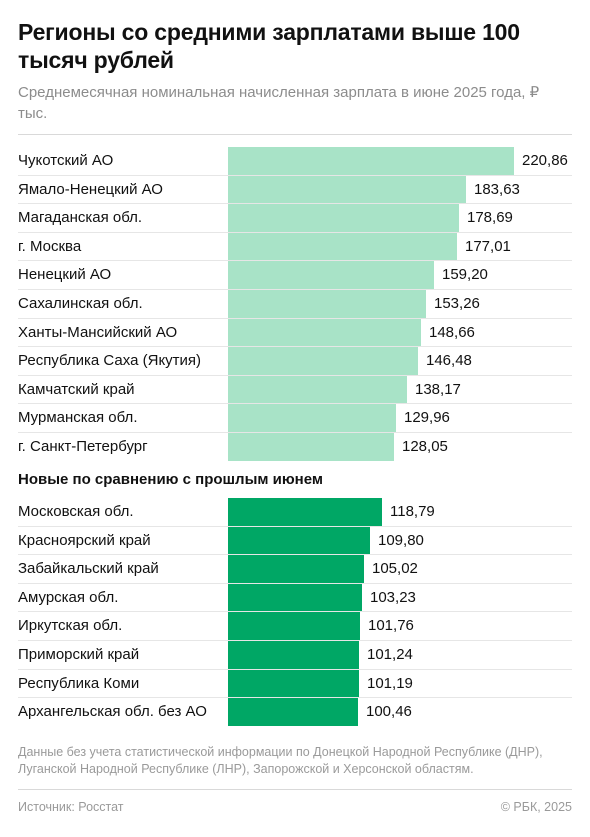 This screenshot has width=590, height=837. What do you see at coordinates (536, 807) in the screenshot?
I see `copyright-label: © РБК, 2025` at bounding box center [536, 807].